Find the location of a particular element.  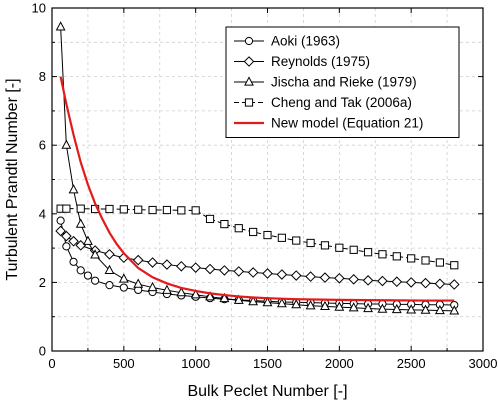

legend-label: Reynolds (1975) is located at coordinates (320, 61).